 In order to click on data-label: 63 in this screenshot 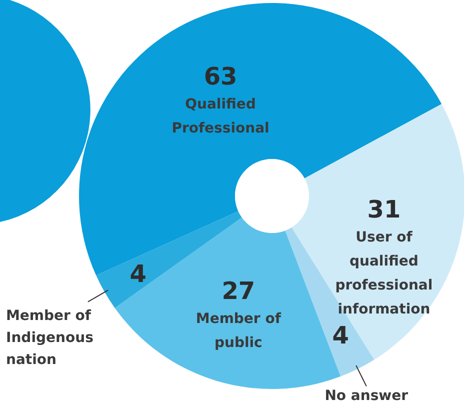, I will do `click(221, 76)`.